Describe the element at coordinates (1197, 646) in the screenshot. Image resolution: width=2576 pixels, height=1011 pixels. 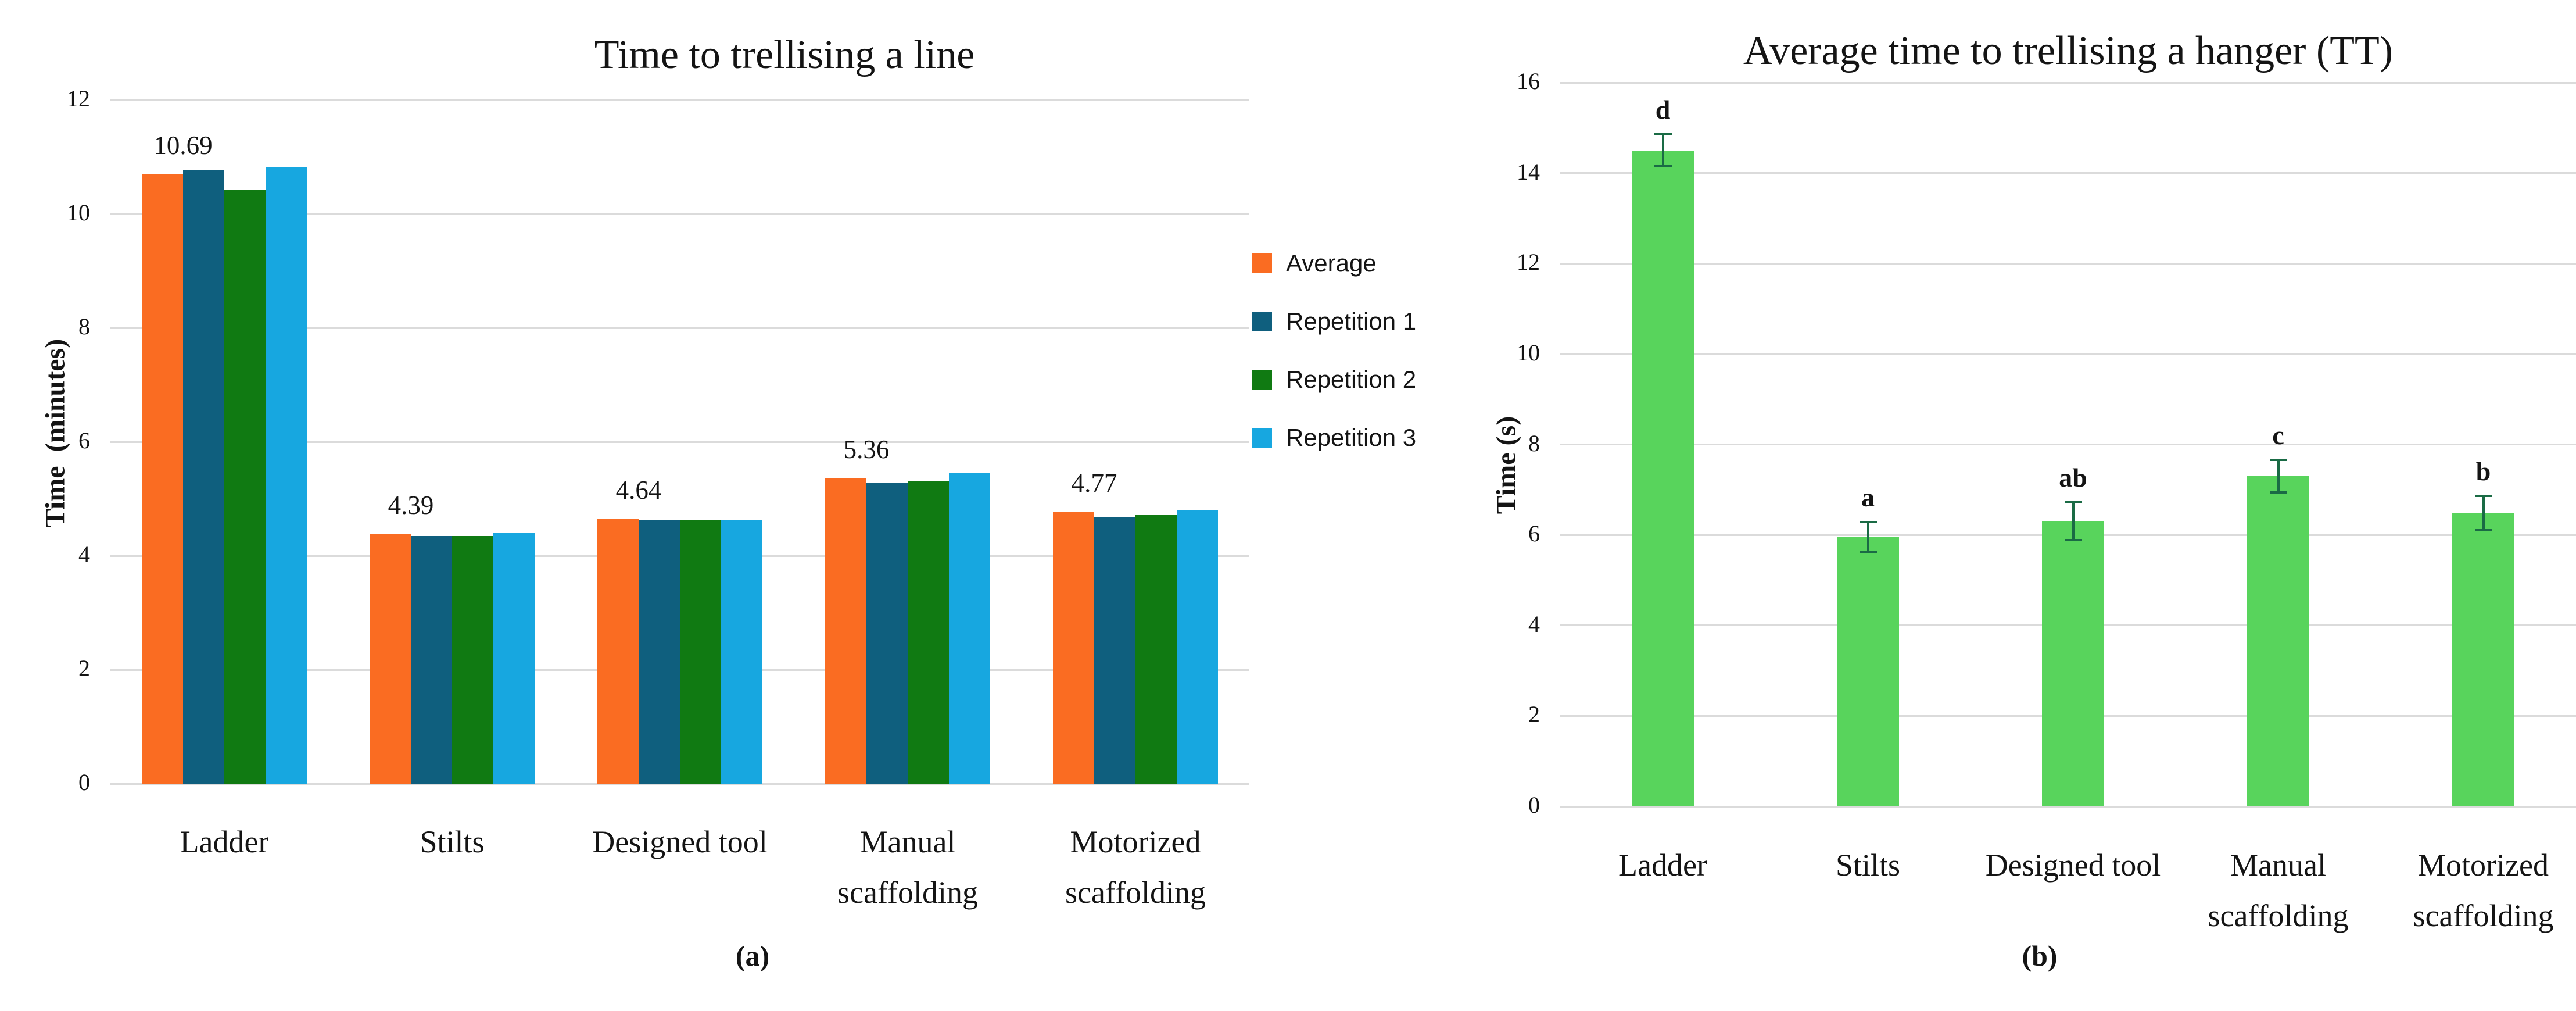
I see `bar-repetition-3-motorized-scaffolding` at that location.